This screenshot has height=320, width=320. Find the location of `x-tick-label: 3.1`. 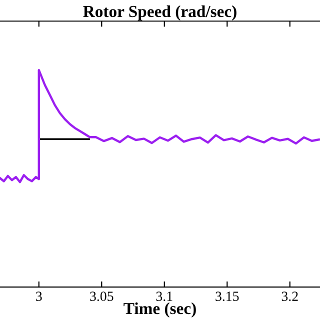

x-tick-label: 3.1 is located at coordinates (164, 297).